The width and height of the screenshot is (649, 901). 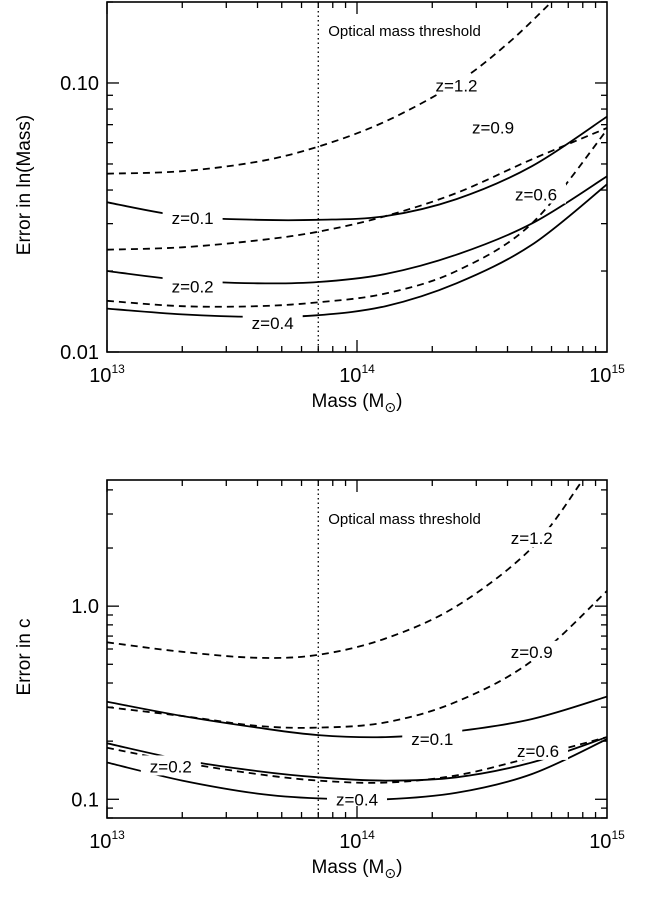 What do you see at coordinates (24, 656) in the screenshot?
I see `y-axis-title: Error in c` at bounding box center [24, 656].